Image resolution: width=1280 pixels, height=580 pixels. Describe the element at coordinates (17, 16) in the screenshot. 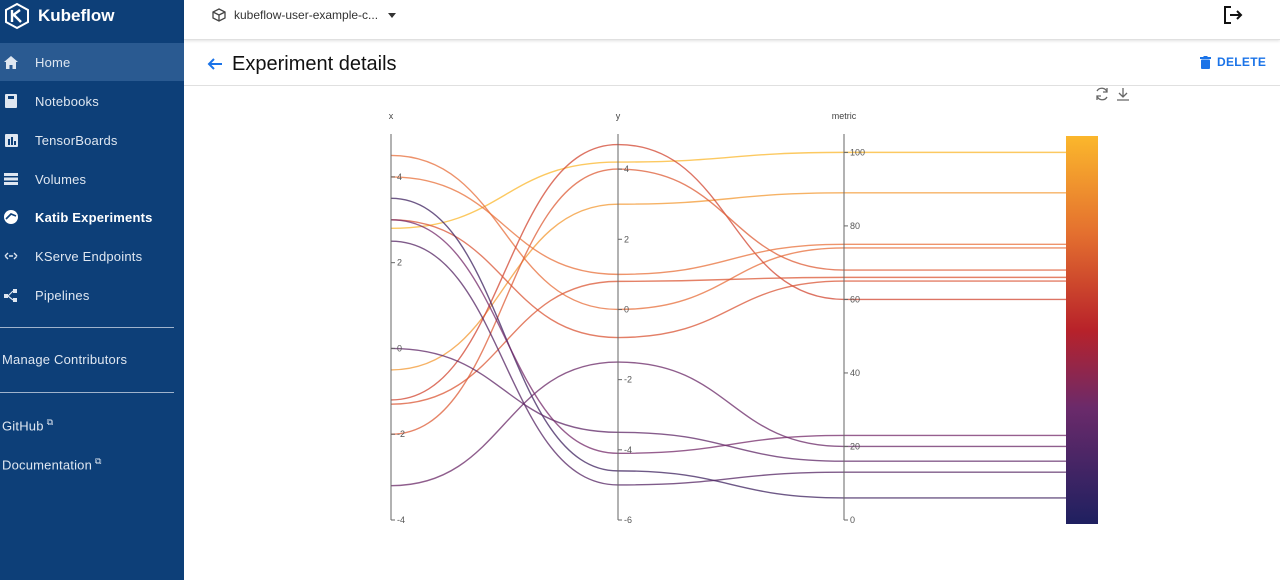

I see `kubeflow-logo-icon` at that location.